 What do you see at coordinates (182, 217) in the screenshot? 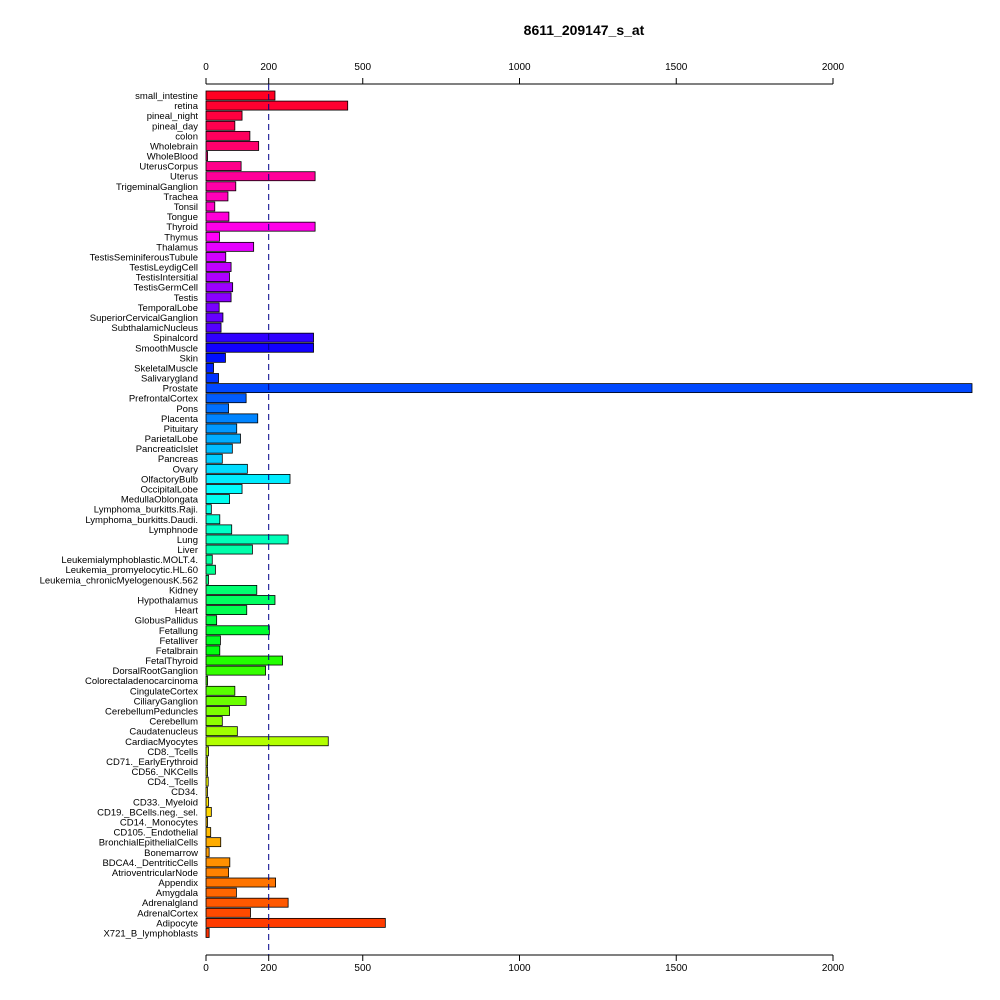
I see `category-label: Tongue` at bounding box center [182, 217].